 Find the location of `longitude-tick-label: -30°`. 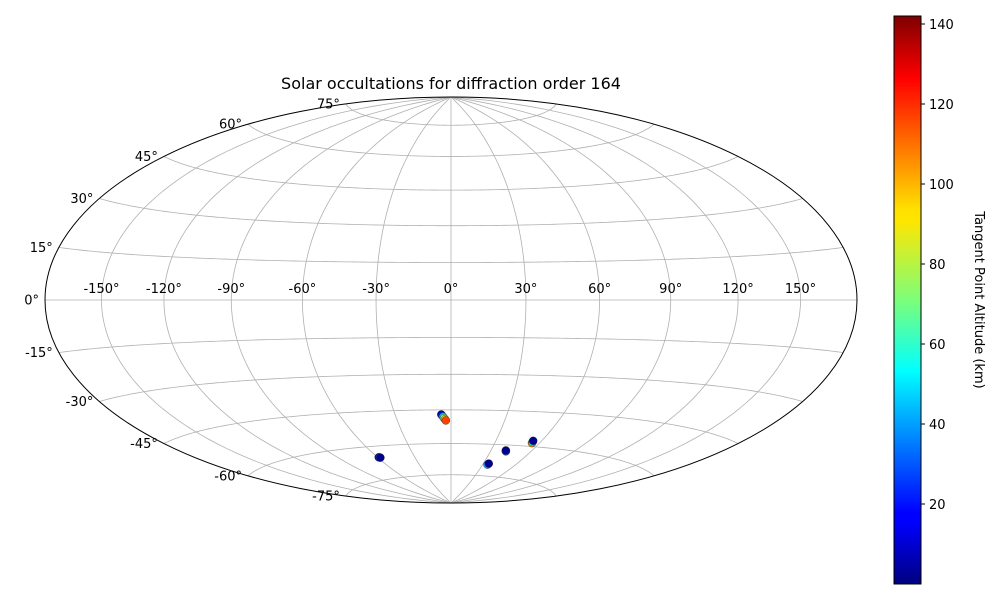

longitude-tick-label: -30° is located at coordinates (376, 289).